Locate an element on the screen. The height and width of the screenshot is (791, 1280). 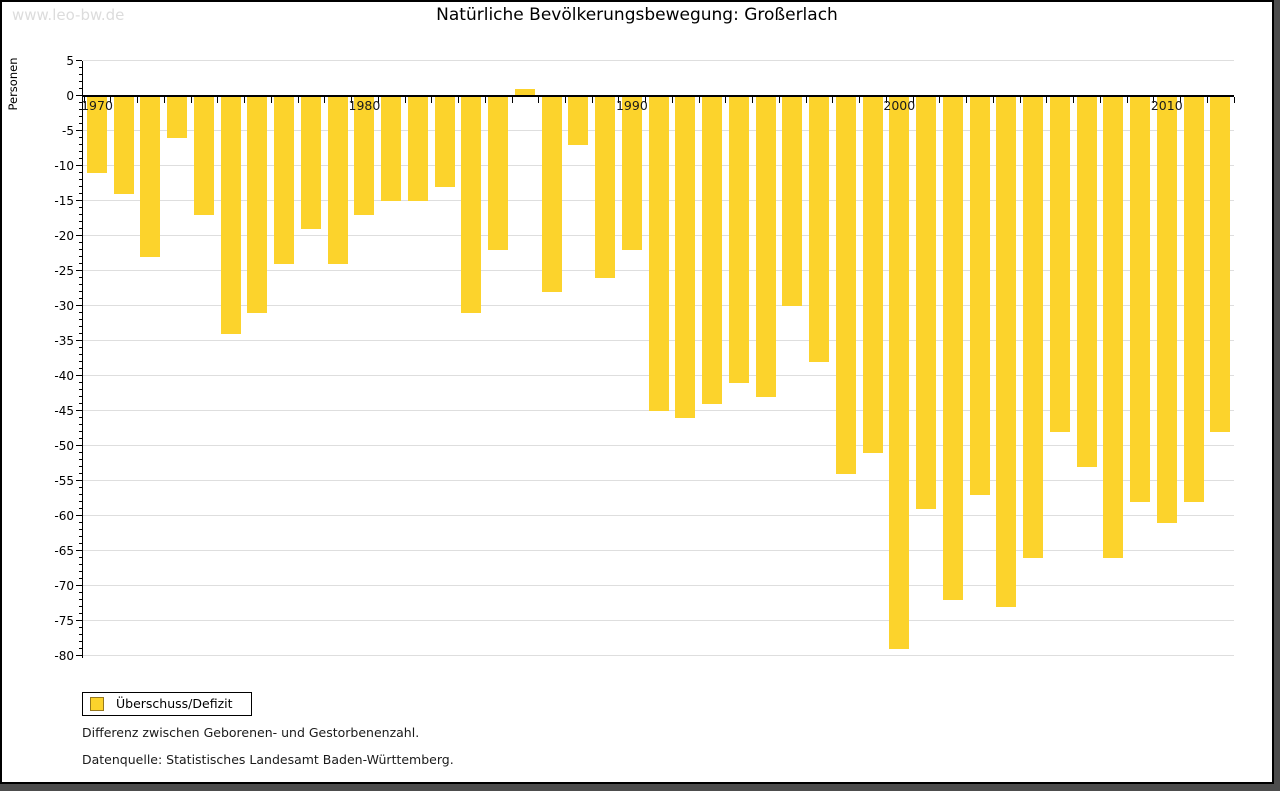
gridline-y--60 is located at coordinates (658, 515).